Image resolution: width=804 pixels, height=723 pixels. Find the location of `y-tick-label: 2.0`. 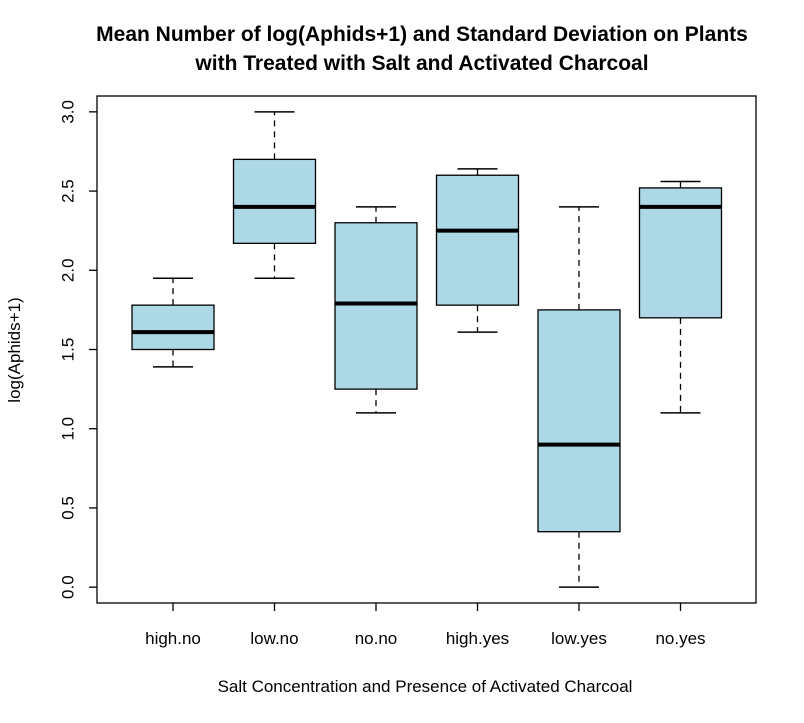

y-tick-label: 2.0 is located at coordinates (68, 270).